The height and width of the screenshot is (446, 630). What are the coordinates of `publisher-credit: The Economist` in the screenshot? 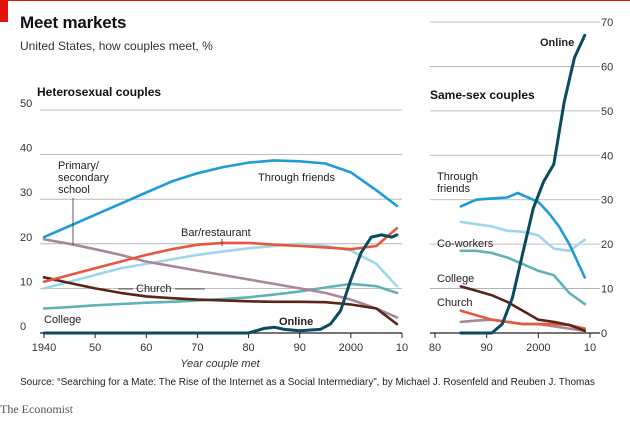 It's located at (36, 409).